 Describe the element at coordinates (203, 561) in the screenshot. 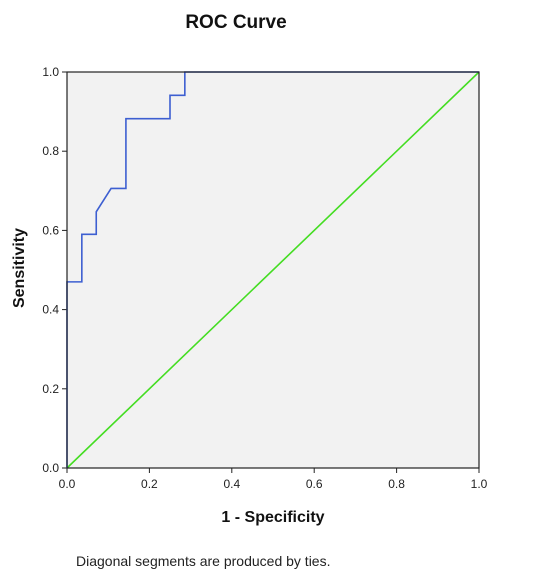

I see `footnote: Diagonal segments are produced by ties.` at that location.